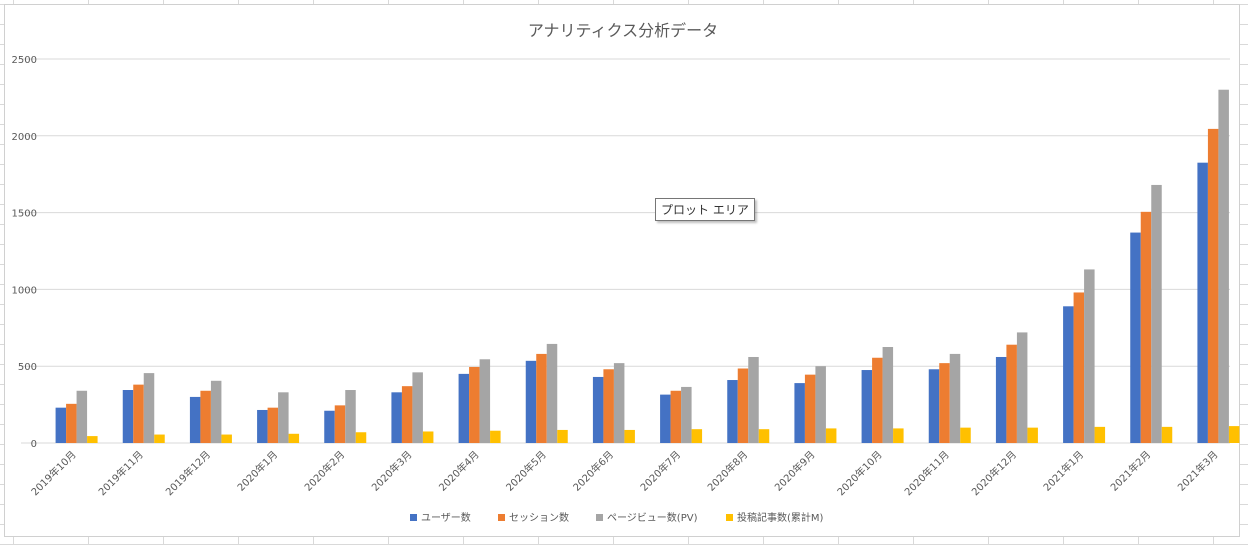 The height and width of the screenshot is (545, 1248). Describe the element at coordinates (188, 473) in the screenshot. I see `x-tick-label: 2019年12月` at that location.